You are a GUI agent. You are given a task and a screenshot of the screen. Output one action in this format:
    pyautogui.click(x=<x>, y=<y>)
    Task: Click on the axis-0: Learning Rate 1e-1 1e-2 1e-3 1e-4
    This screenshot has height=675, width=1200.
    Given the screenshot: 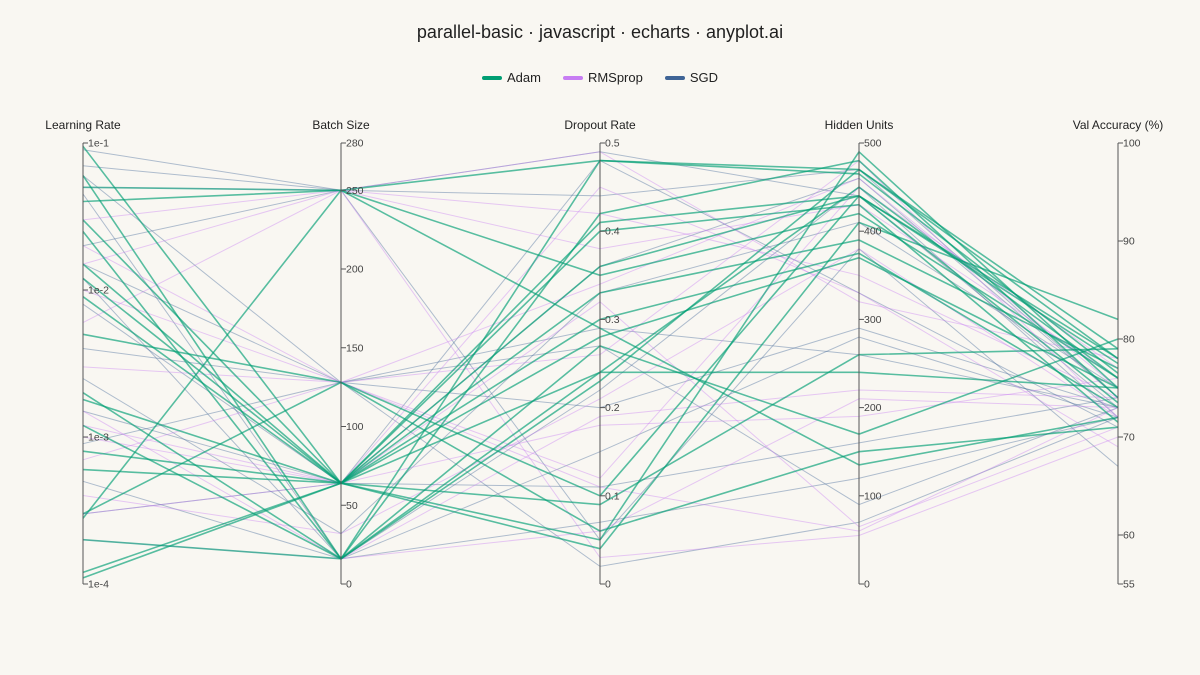 What is the action you would take?
    pyautogui.click(x=83, y=354)
    